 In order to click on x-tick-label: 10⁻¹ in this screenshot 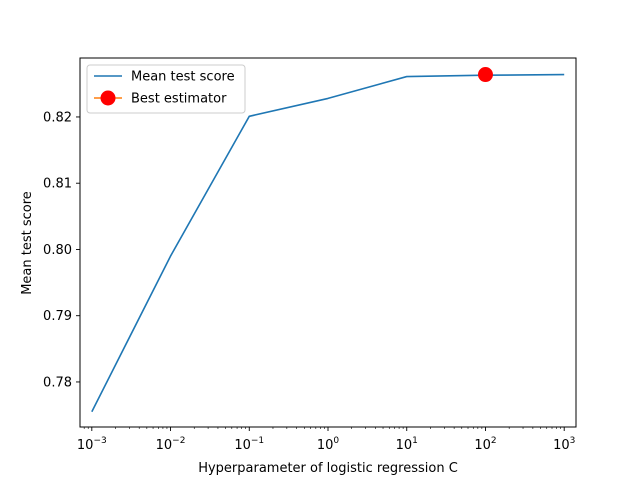, I will do `click(249, 444)`.